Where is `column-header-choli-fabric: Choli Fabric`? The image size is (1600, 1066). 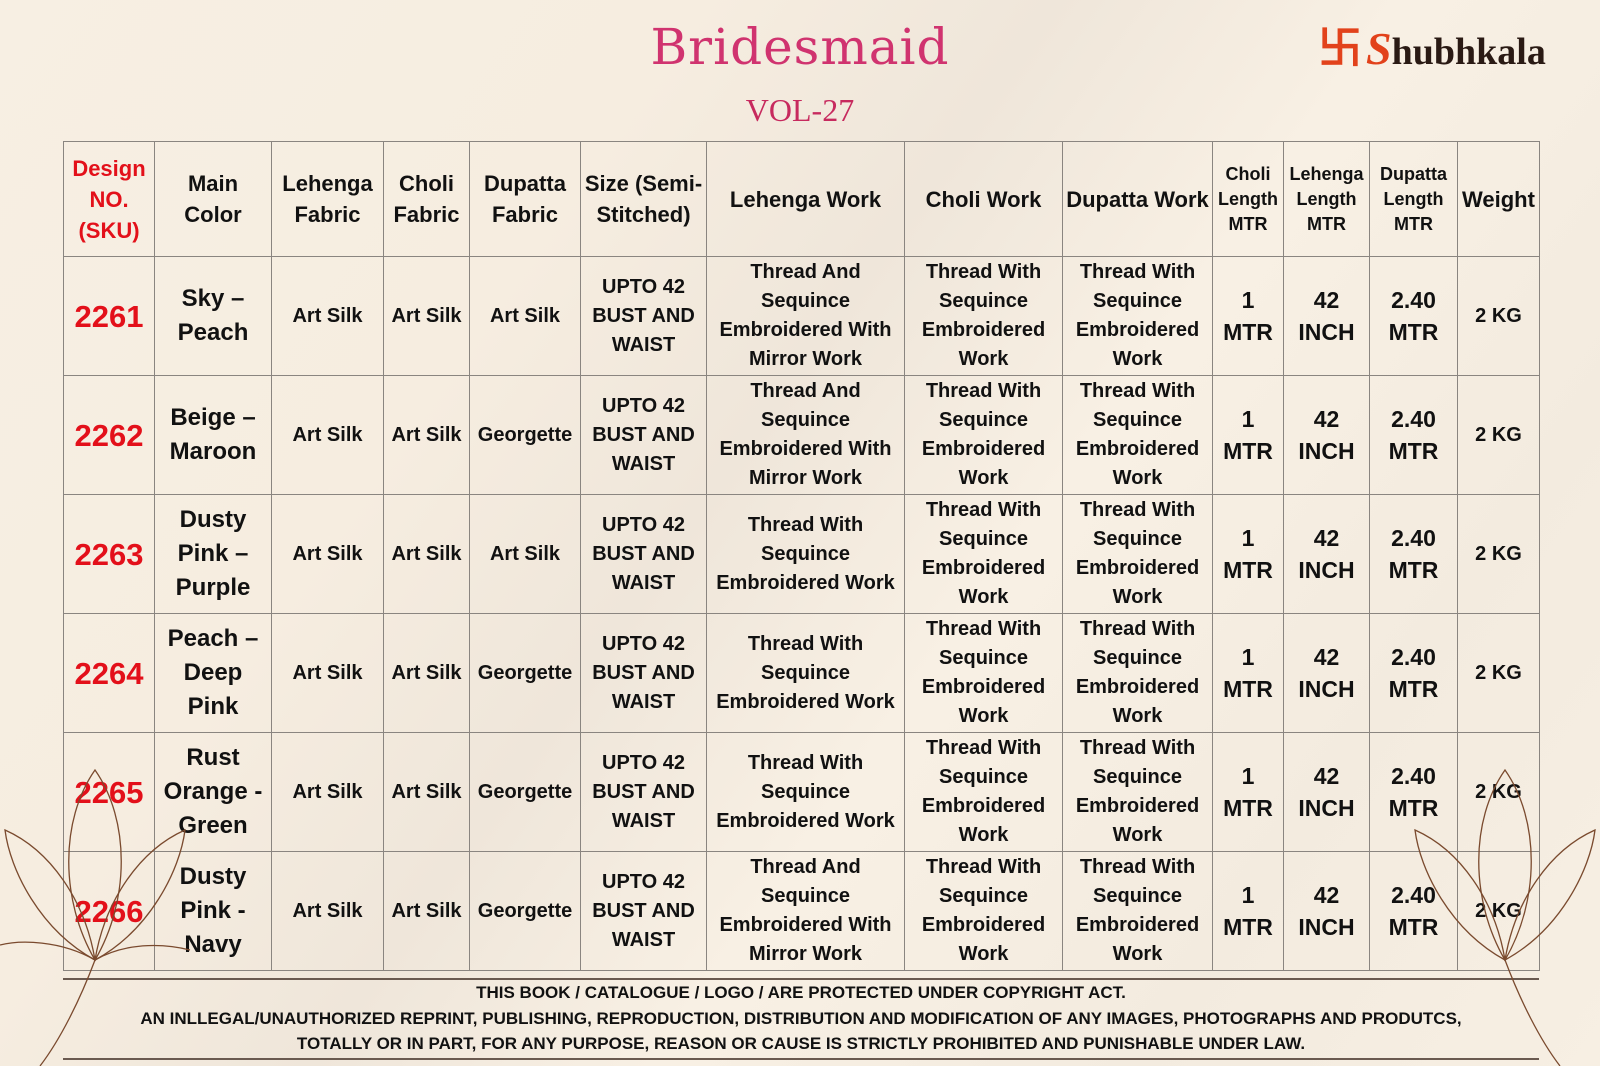 column-header-choli-fabric: Choli Fabric is located at coordinates (426, 199).